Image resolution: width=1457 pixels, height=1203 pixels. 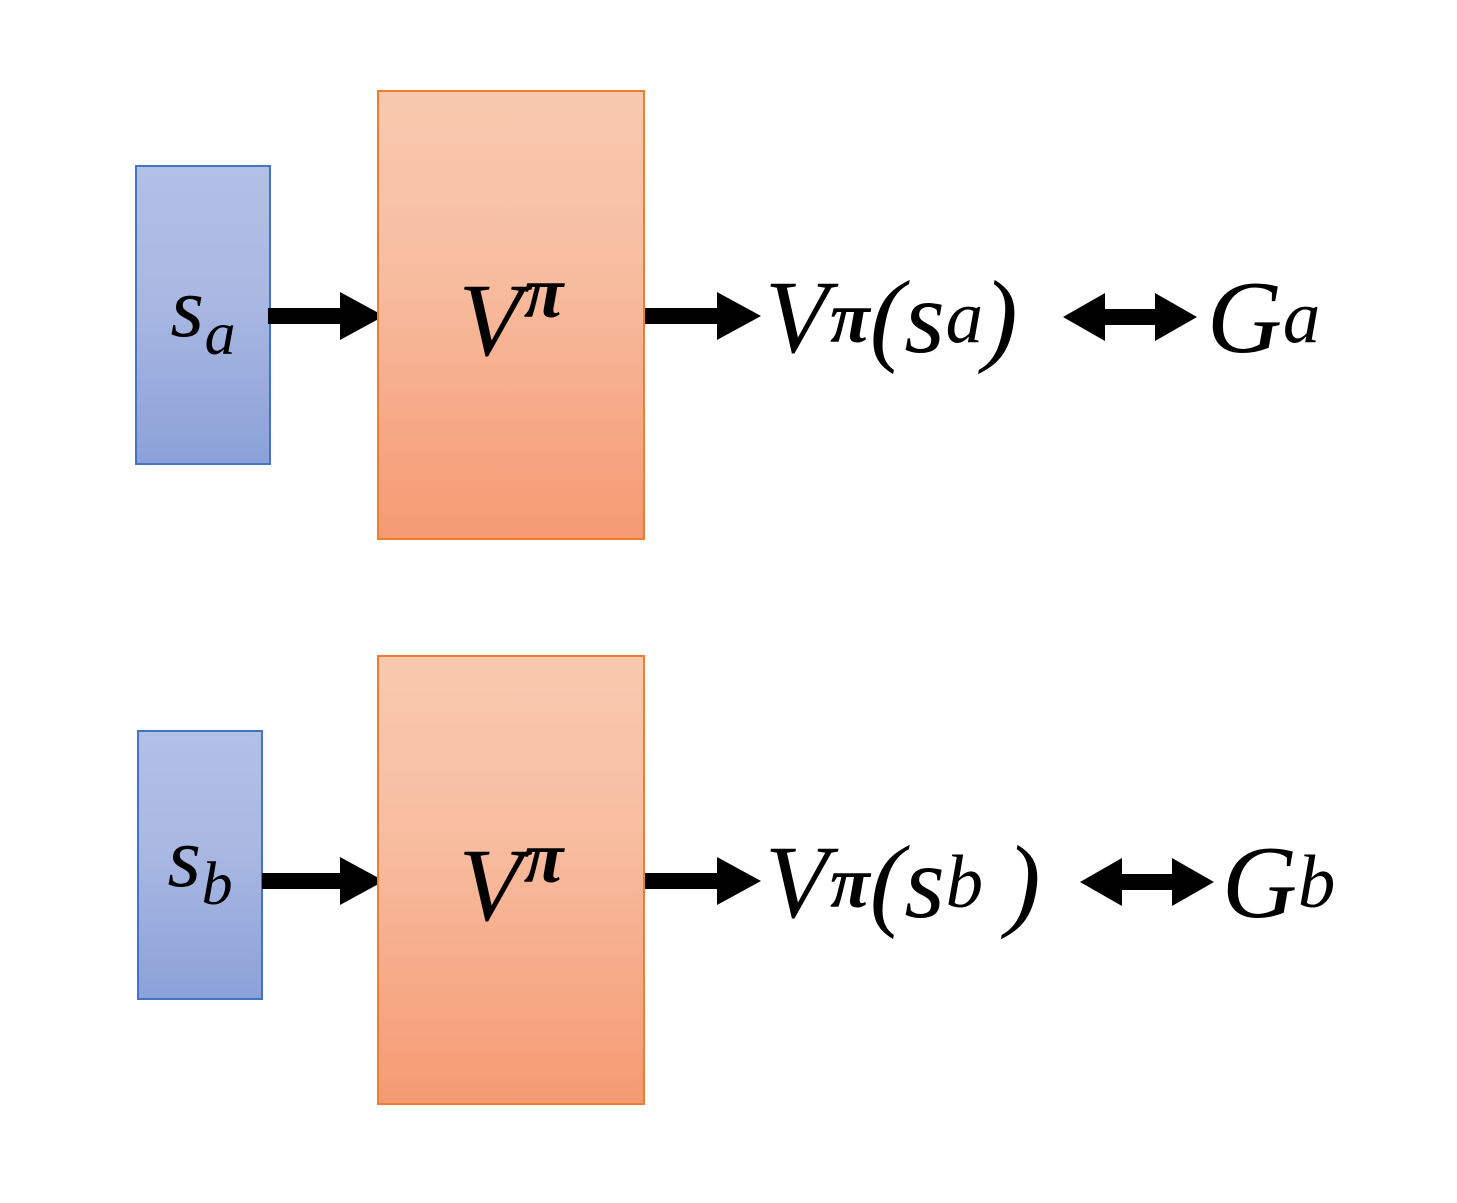 I want to click on output-expr-b-arg-base: s, so click(x=924, y=882).